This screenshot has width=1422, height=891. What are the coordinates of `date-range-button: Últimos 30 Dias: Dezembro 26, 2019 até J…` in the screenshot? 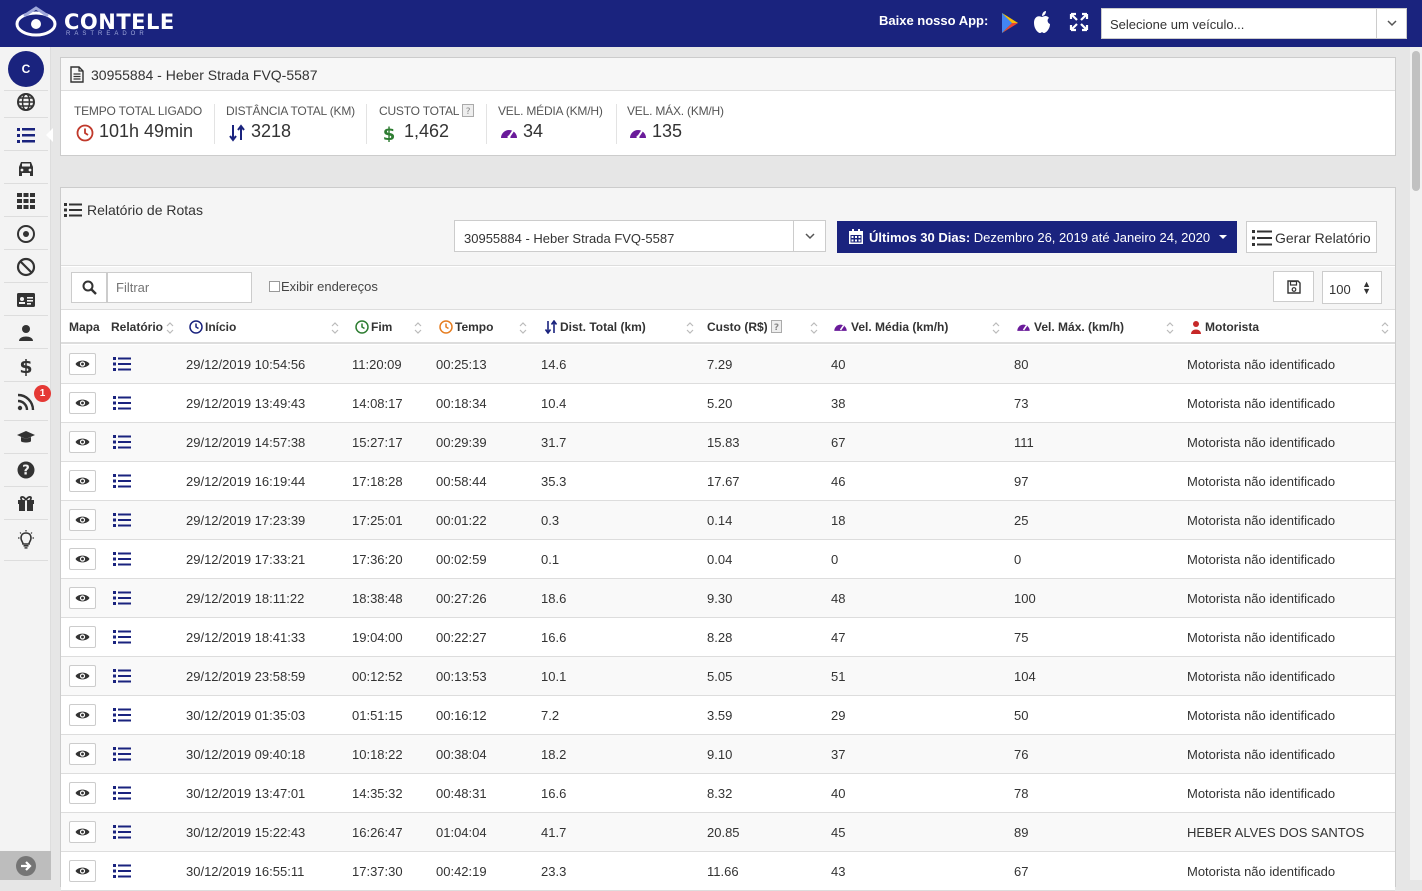 It's located at (1037, 237).